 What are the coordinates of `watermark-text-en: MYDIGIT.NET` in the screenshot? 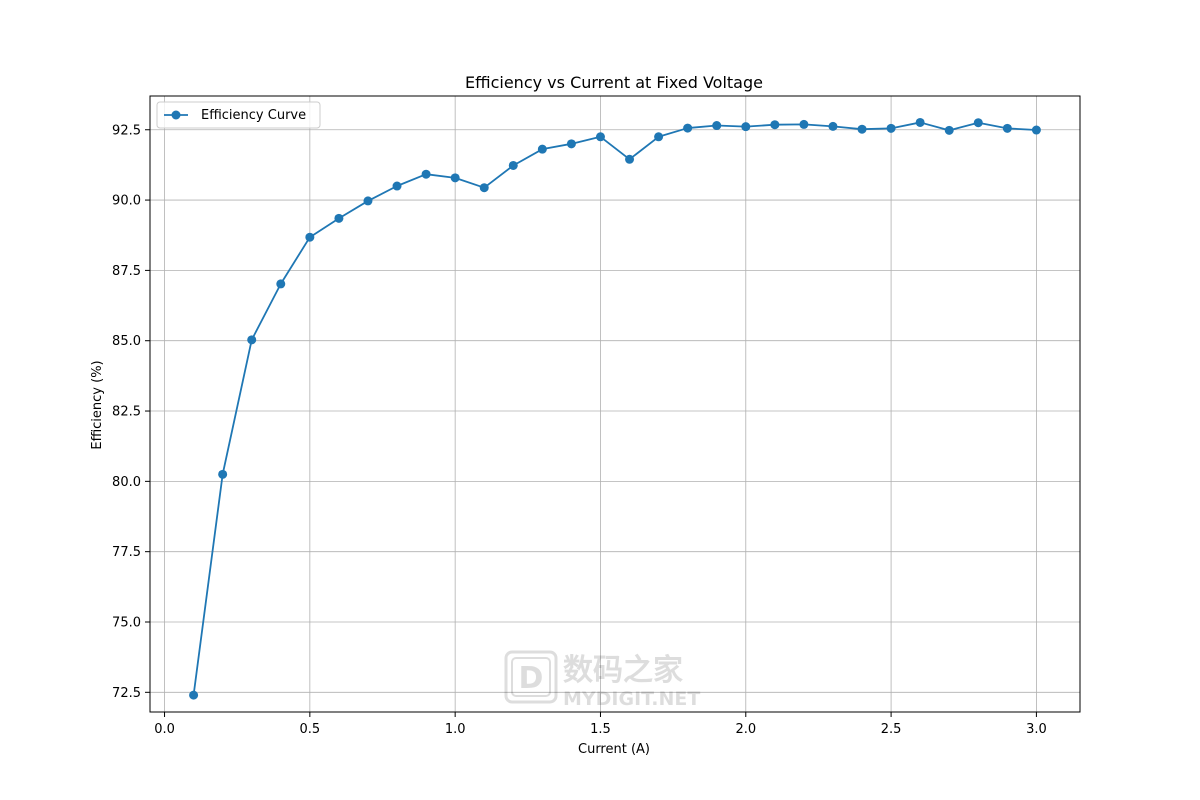 It's located at (631, 699).